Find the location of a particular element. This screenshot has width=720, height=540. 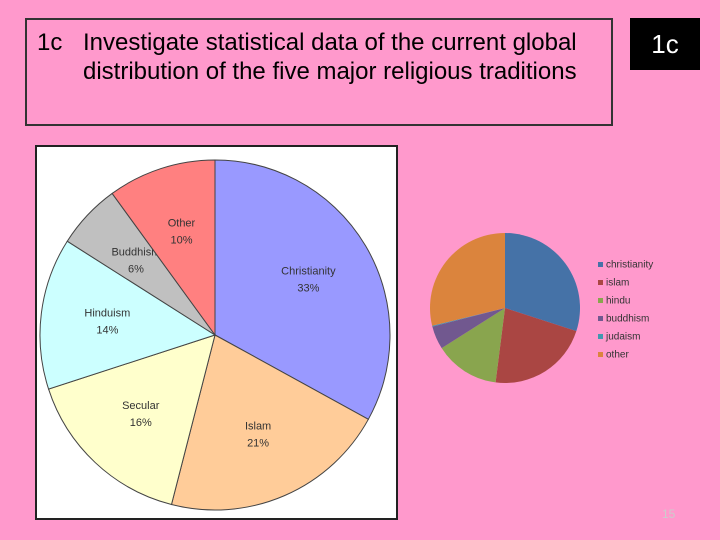

badge: 1c is located at coordinates (665, 44).